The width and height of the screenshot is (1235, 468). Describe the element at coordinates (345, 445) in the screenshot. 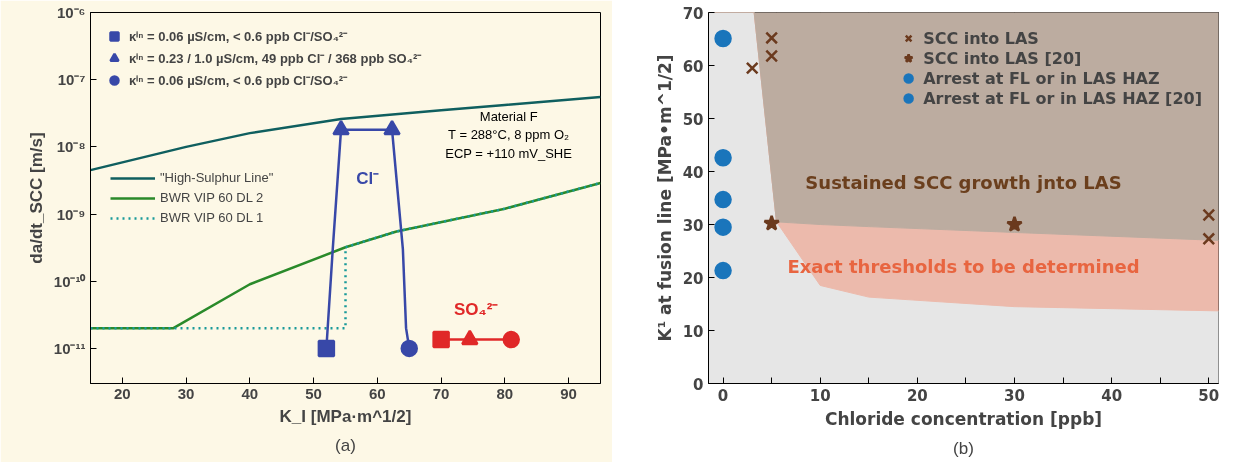

I see `text: (a)` at that location.